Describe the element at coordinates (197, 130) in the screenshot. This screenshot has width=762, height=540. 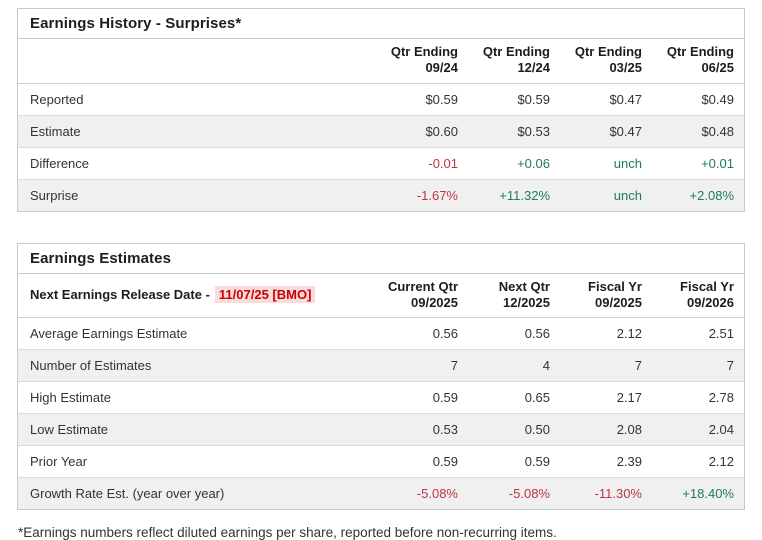
I see `row-label: Estimate` at that location.